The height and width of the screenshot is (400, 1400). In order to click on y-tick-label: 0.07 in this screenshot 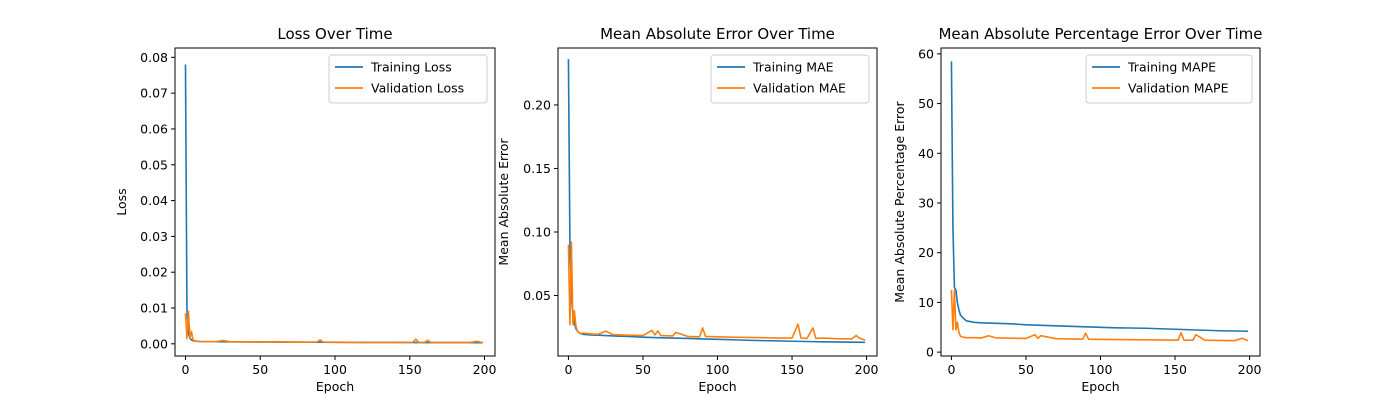, I will do `click(154, 93)`.